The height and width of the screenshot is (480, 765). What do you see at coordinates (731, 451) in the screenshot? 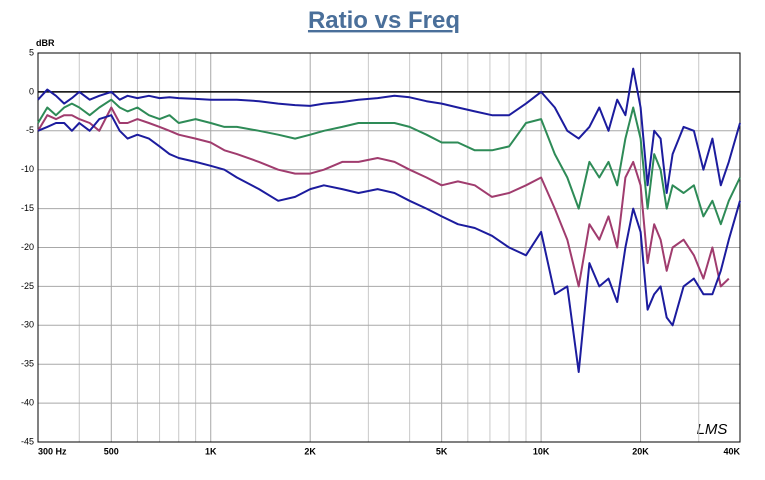
I see `x-tick-label: 40K` at bounding box center [731, 451].